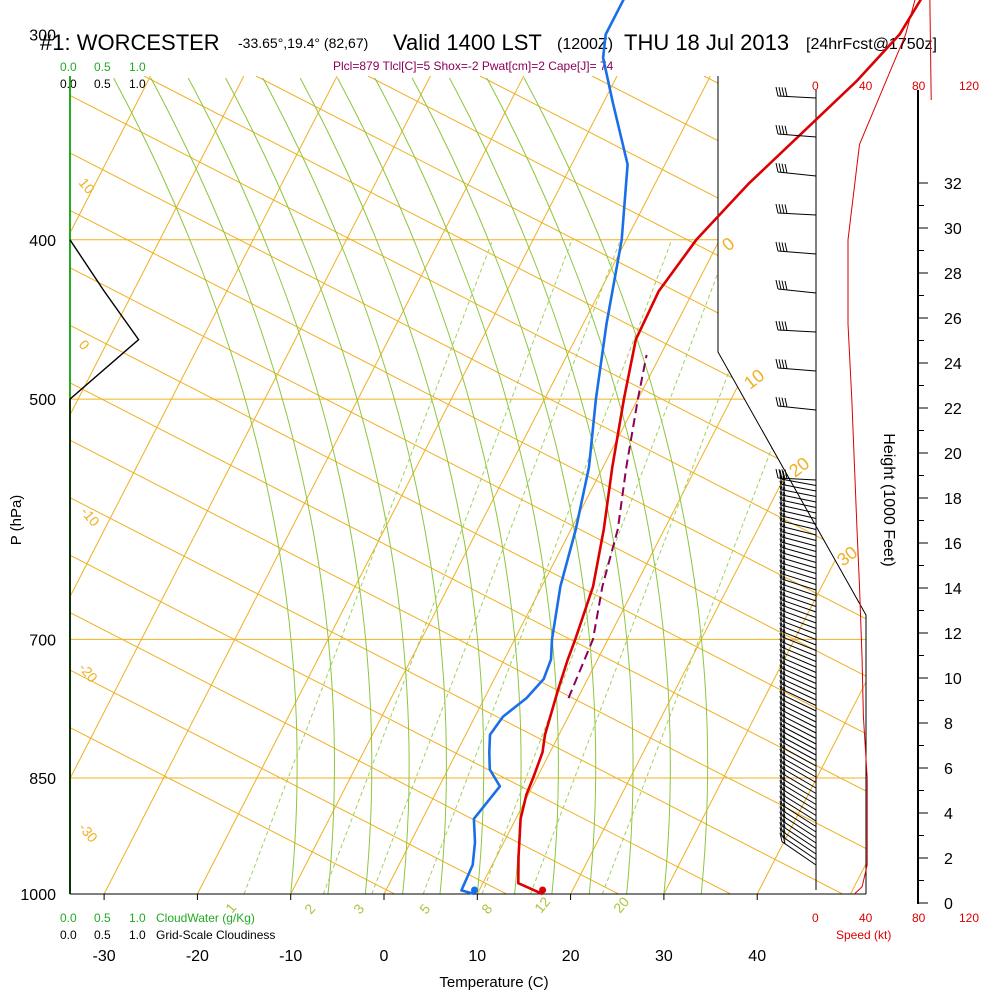 This screenshot has width=1000, height=1000. Describe the element at coordinates (796, 476) in the screenshot. I see `wind-barbs` at that location.